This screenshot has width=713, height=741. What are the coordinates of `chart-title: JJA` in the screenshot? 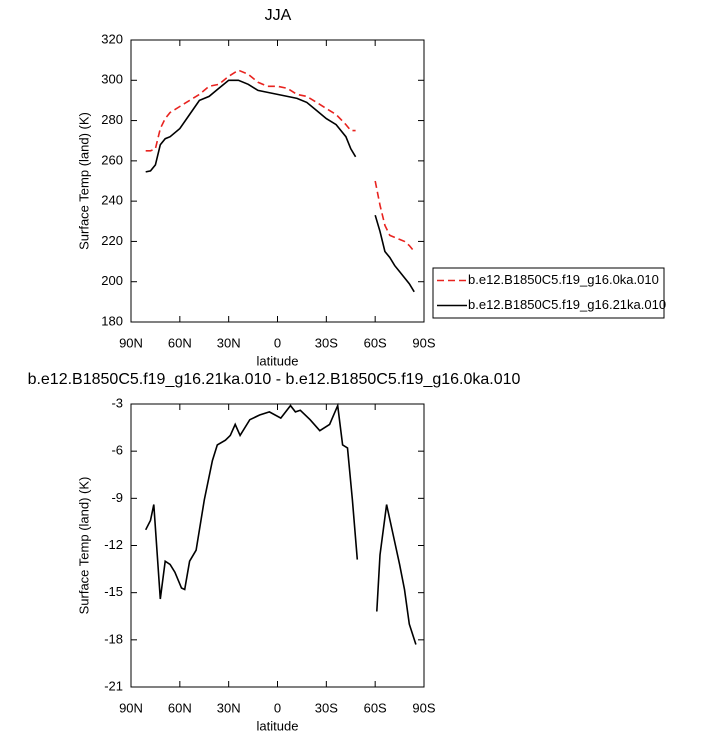 It's located at (278, 15).